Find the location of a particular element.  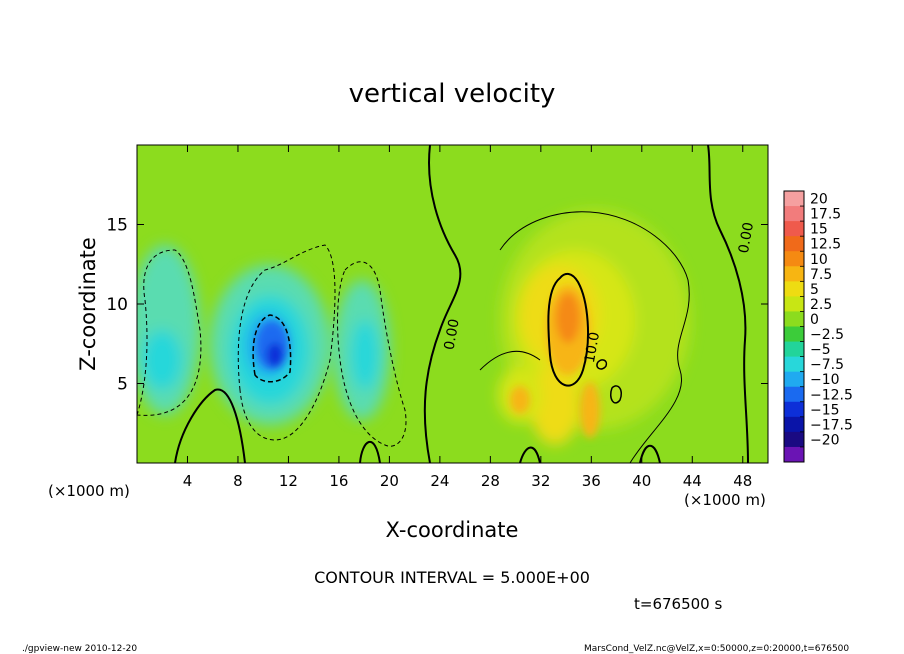

x-tick-label: 40 is located at coordinates (641, 481).